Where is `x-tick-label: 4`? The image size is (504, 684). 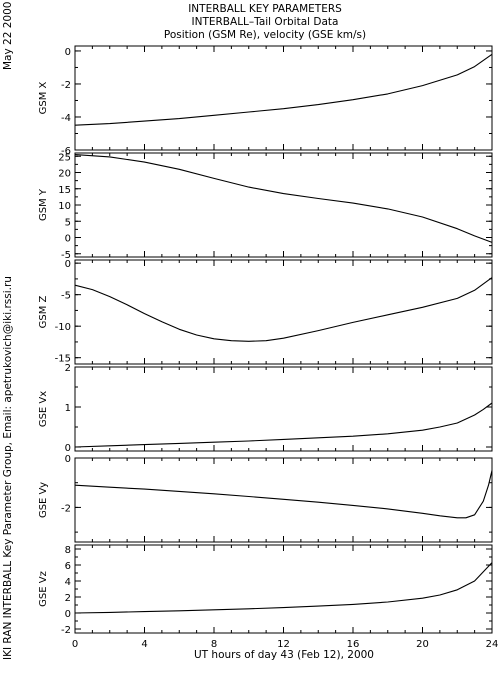
x-tick-label: 4 is located at coordinates (144, 644).